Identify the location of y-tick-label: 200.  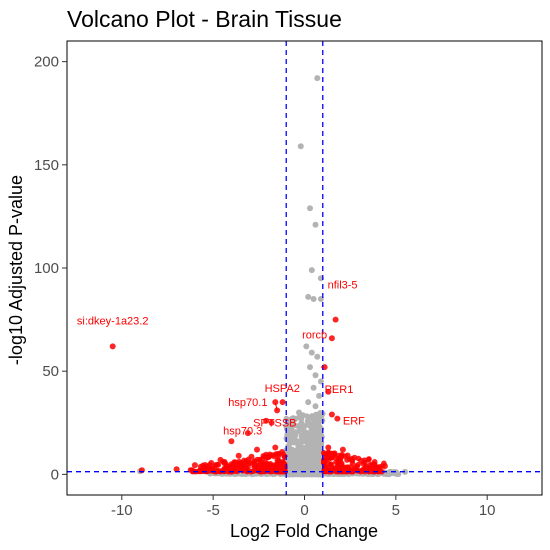
(46, 62).